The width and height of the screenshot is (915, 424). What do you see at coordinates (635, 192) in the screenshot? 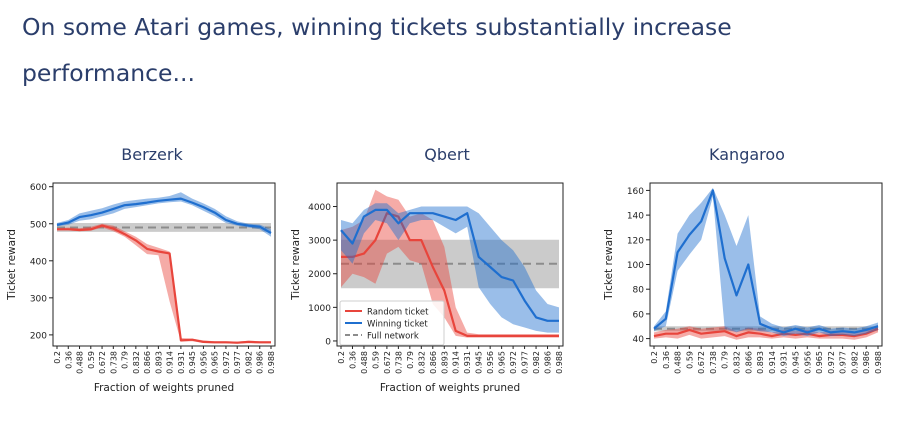
I see `y-tick-label: 160` at bounding box center [635, 192].